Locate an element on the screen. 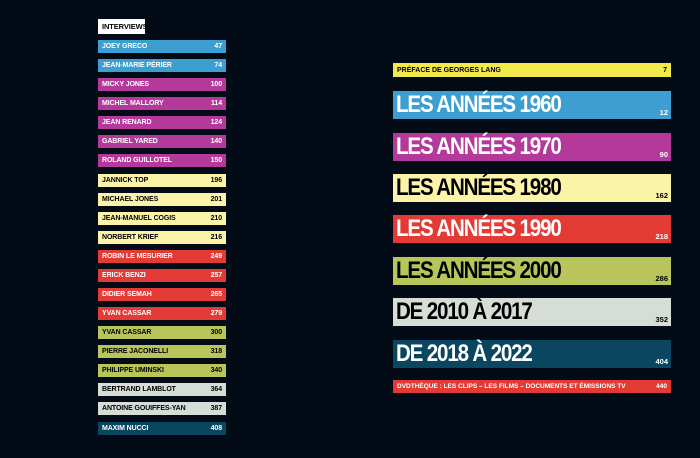 This screenshot has width=700, height=458. dvdtheque-page: 440 is located at coordinates (661, 386).